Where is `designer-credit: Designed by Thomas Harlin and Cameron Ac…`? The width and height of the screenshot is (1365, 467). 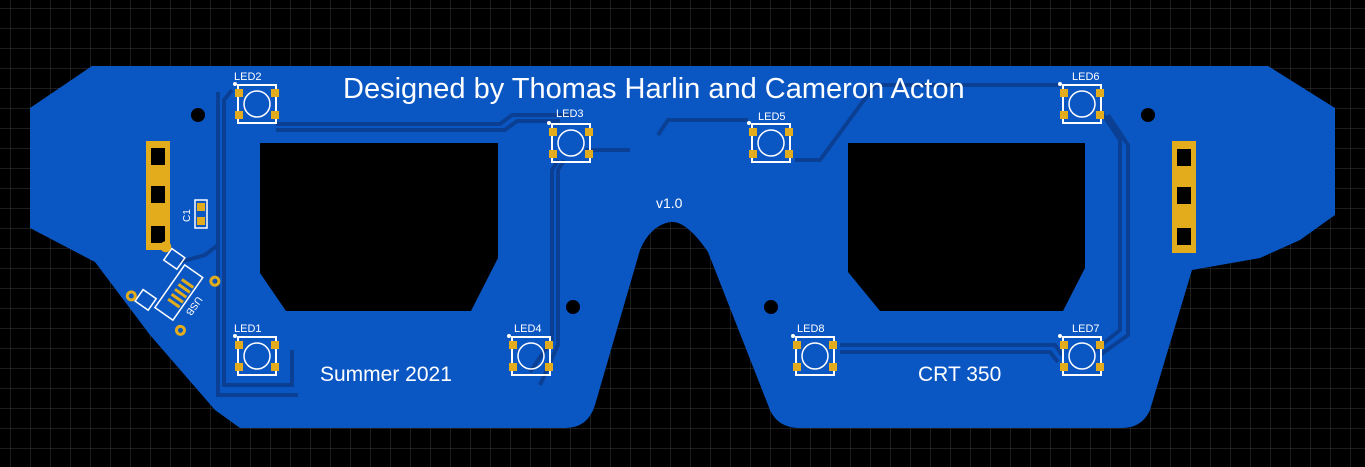 designer-credit: Designed by Thomas Harlin and Cameron Ac… is located at coordinates (654, 89).